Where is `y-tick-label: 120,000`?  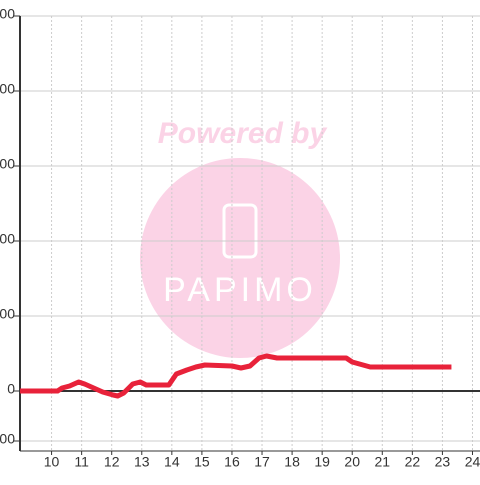 y-tick-label: 120,000 is located at coordinates (7, 89).